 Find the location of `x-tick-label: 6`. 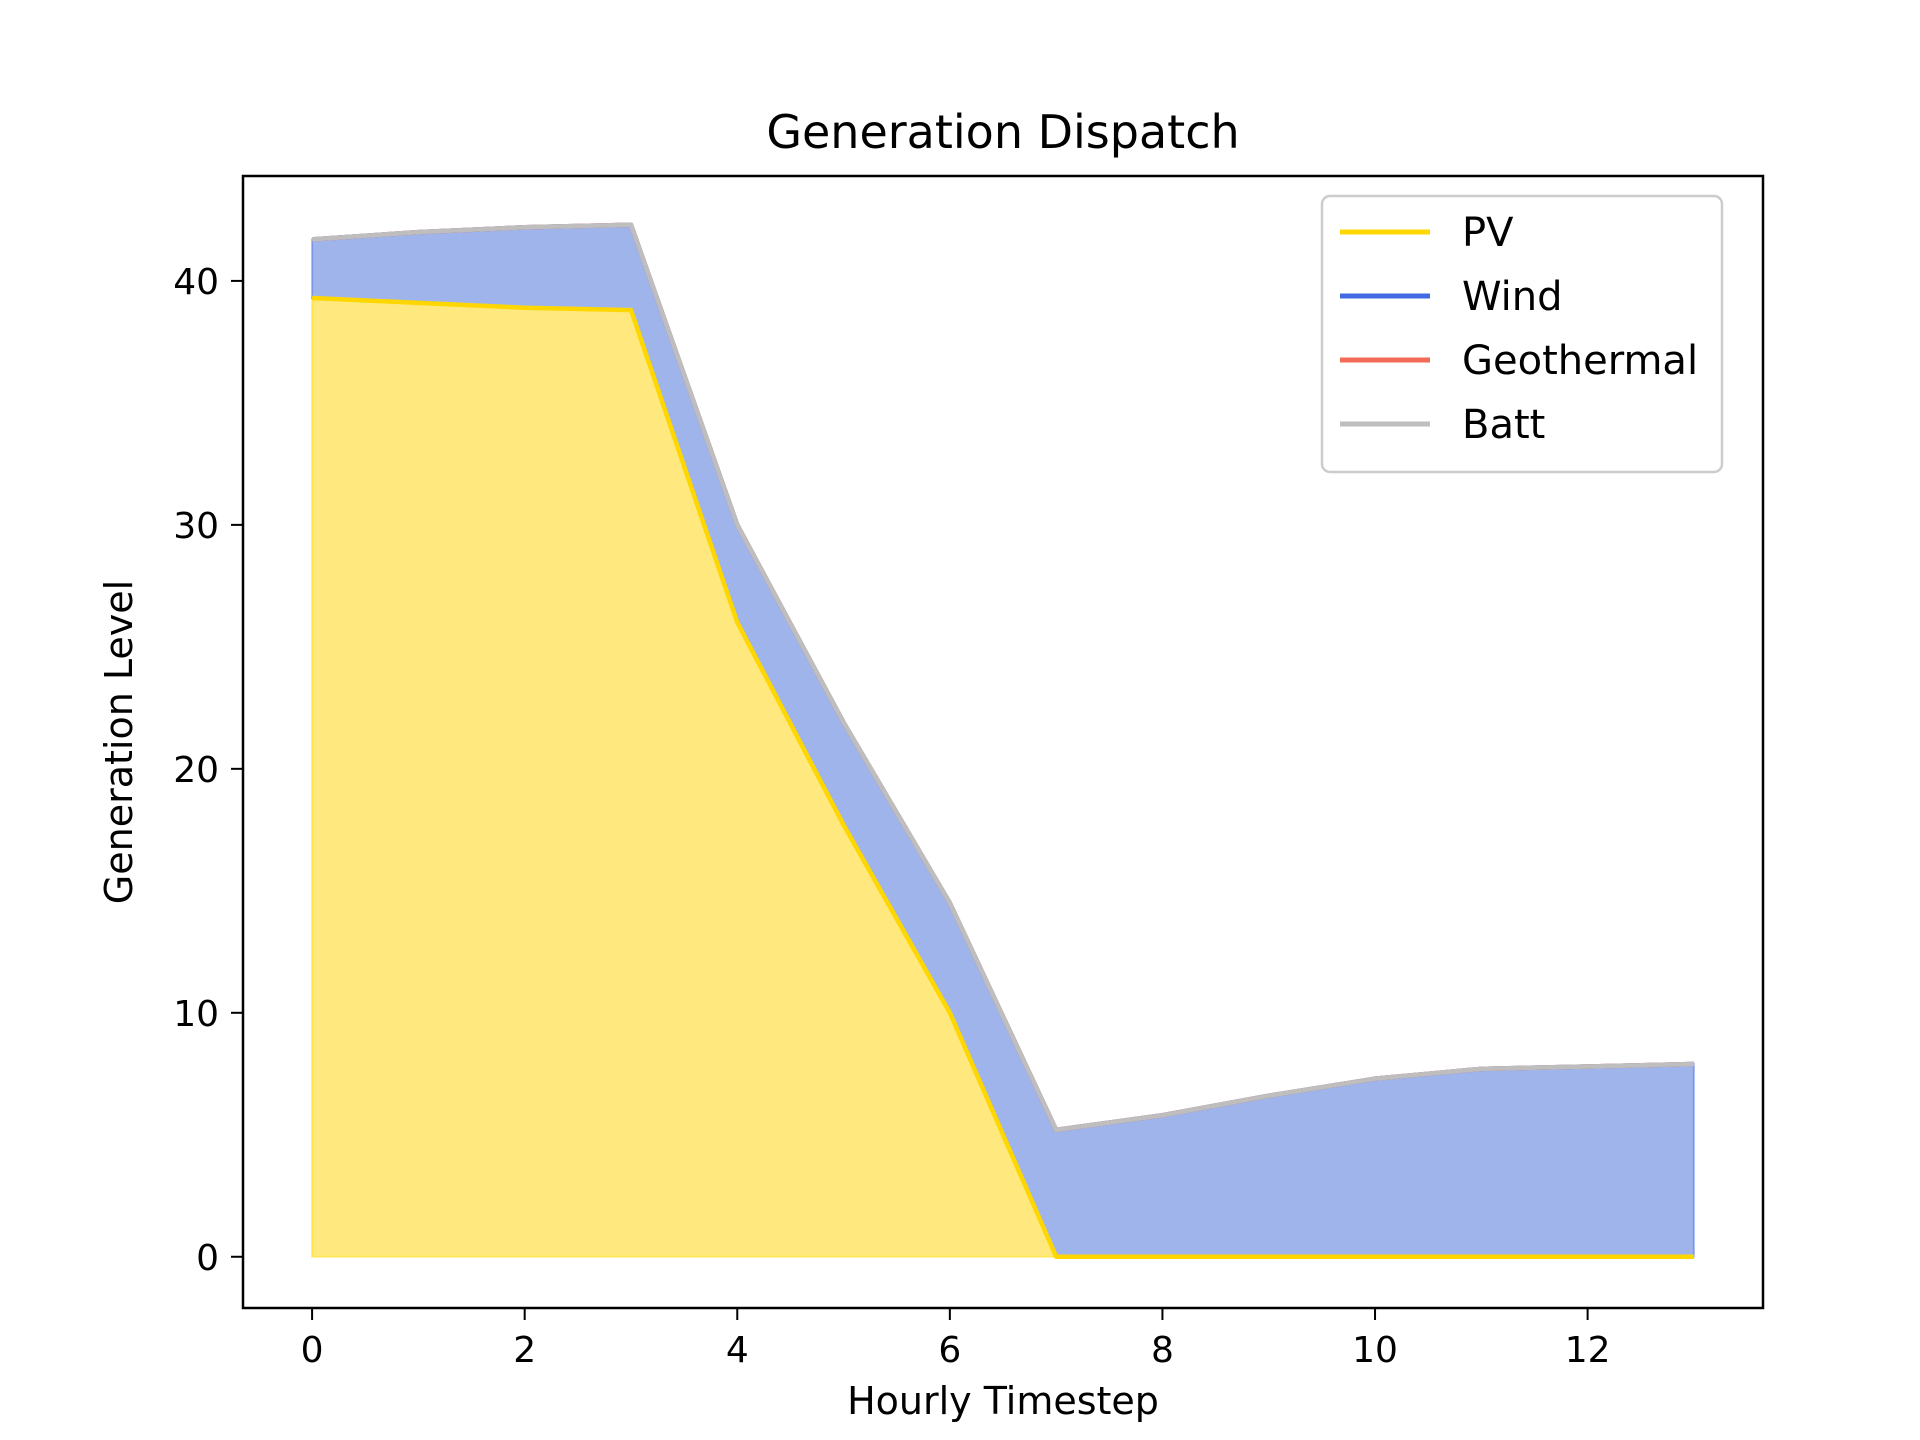

x-tick-label: 6 is located at coordinates (949, 1350).